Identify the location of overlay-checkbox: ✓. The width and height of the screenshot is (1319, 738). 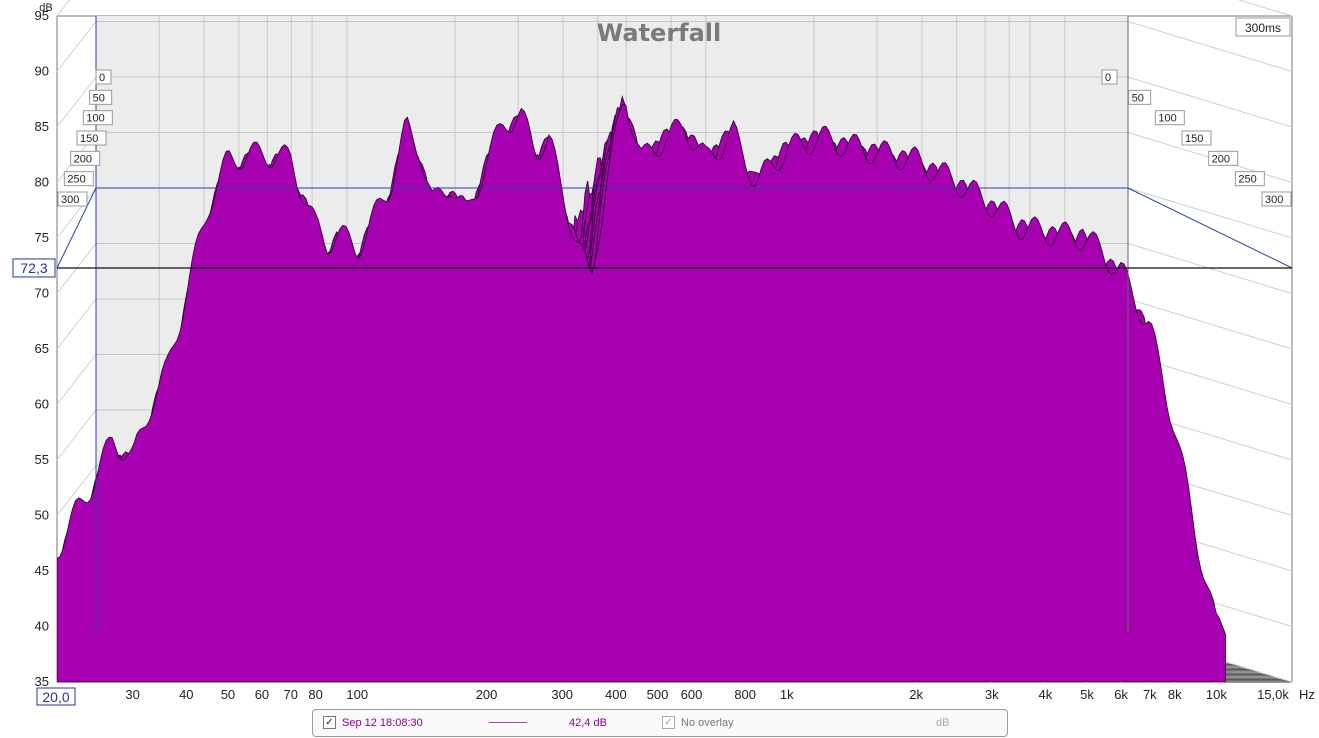
(668, 722).